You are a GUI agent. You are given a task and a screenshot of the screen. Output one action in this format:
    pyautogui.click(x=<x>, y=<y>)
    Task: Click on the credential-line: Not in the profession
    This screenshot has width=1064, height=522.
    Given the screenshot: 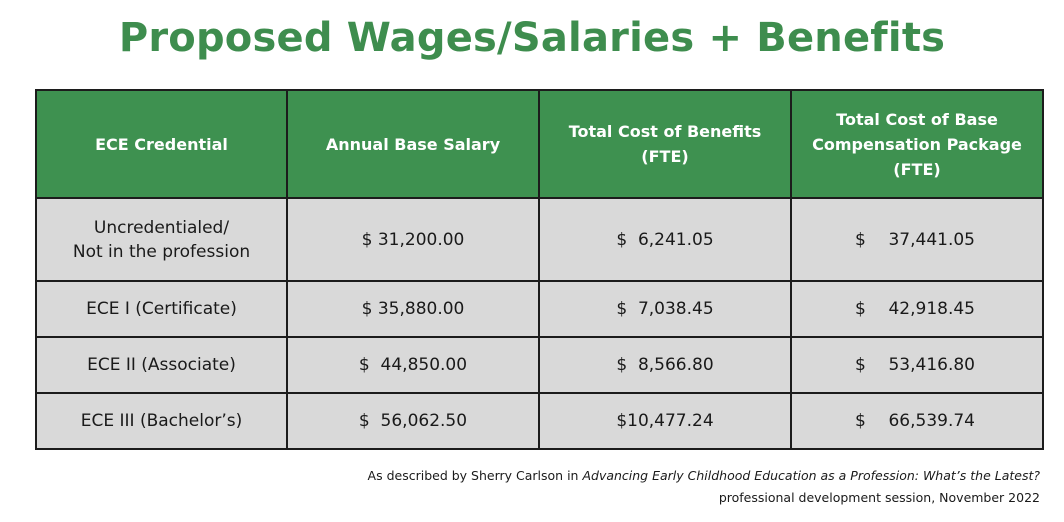 What is the action you would take?
    pyautogui.click(x=161, y=251)
    